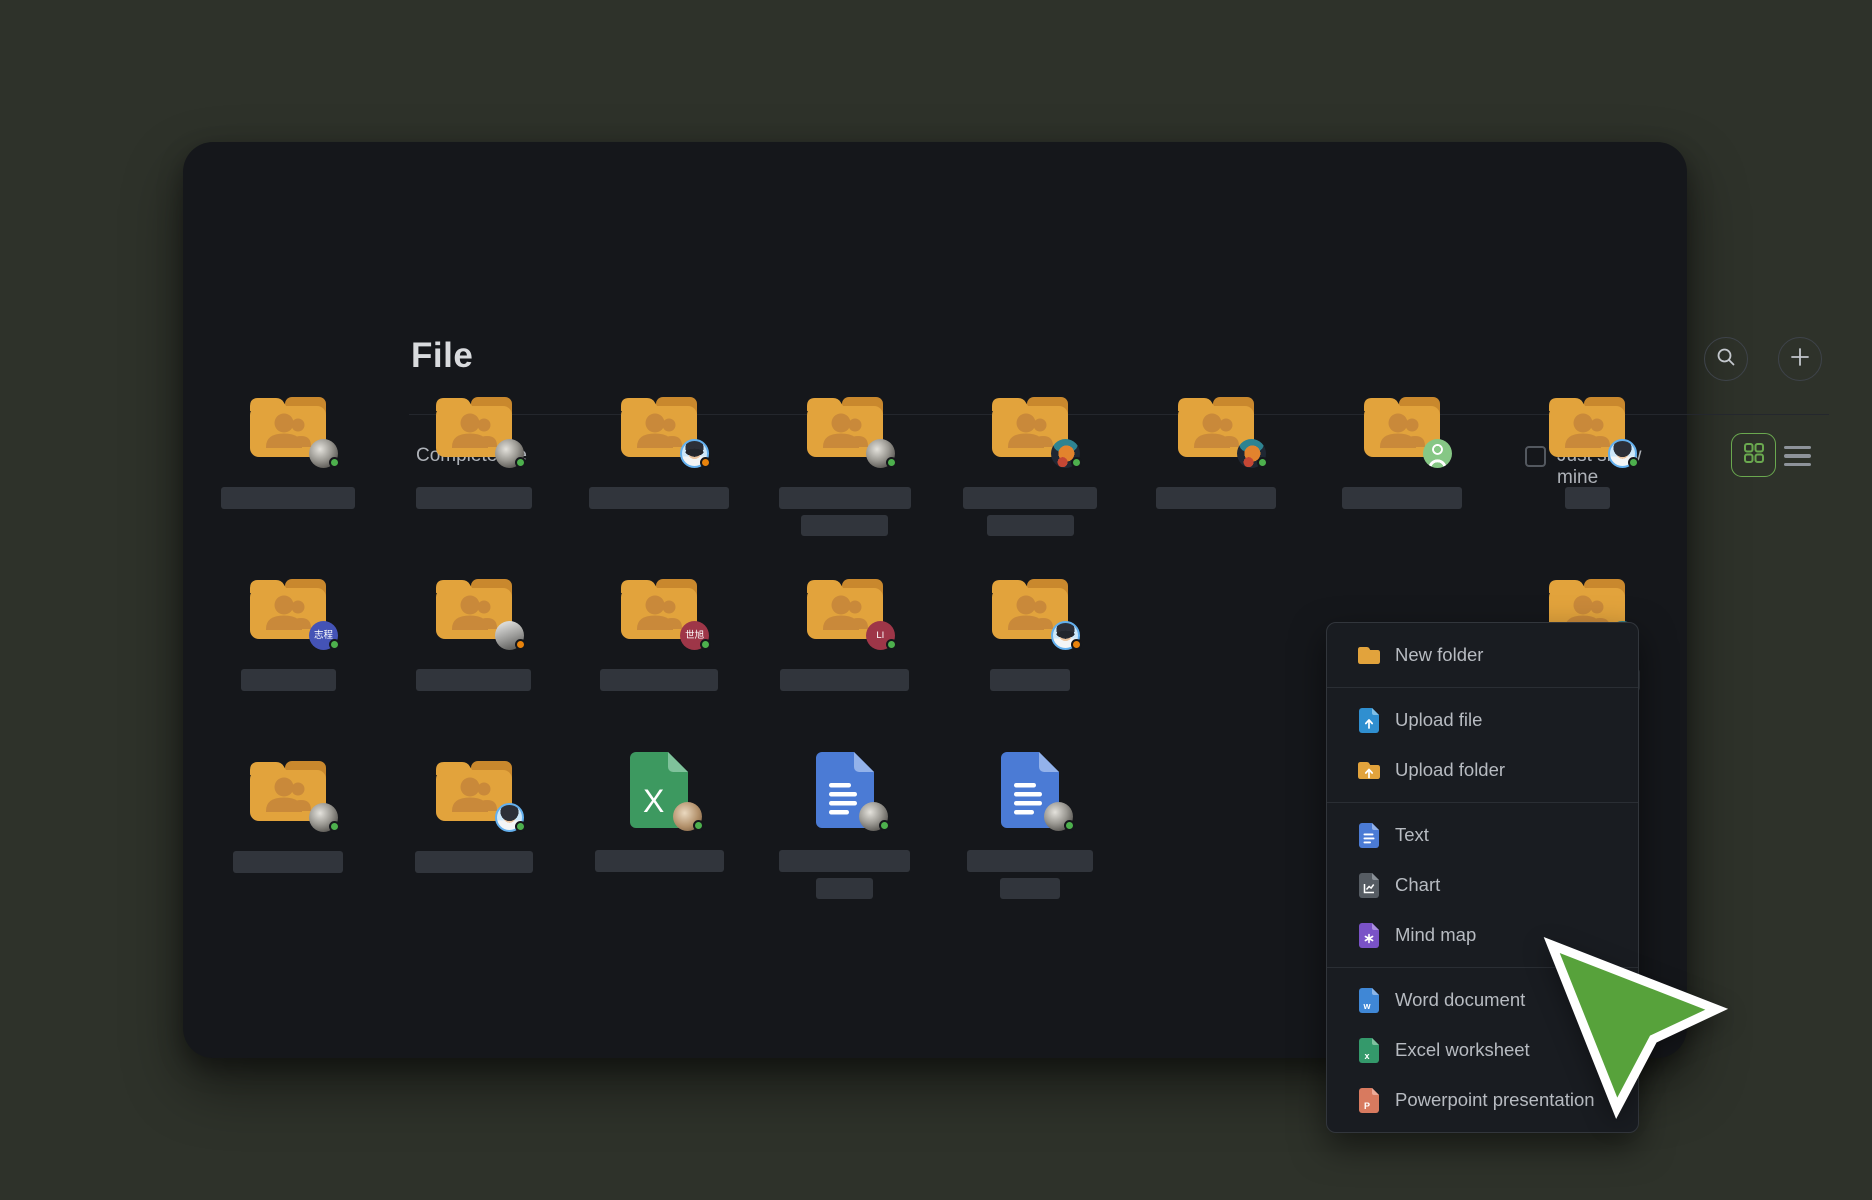 The width and height of the screenshot is (1872, 1200). What do you see at coordinates (666, 610) in the screenshot?
I see `shared-folder-icon: 世旭` at bounding box center [666, 610].